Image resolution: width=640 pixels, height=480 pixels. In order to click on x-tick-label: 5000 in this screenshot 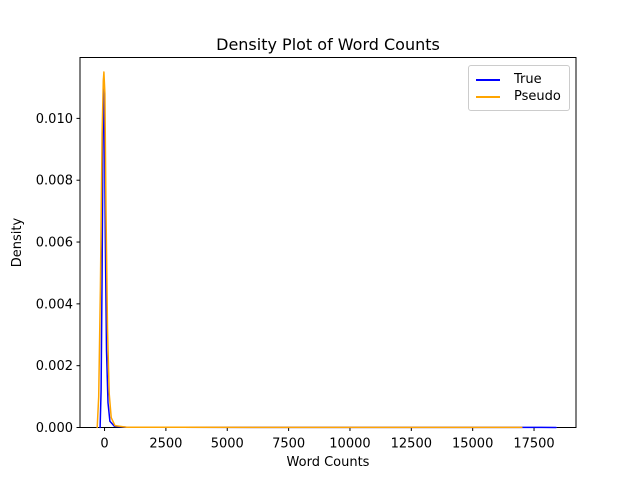, I will do `click(227, 444)`.